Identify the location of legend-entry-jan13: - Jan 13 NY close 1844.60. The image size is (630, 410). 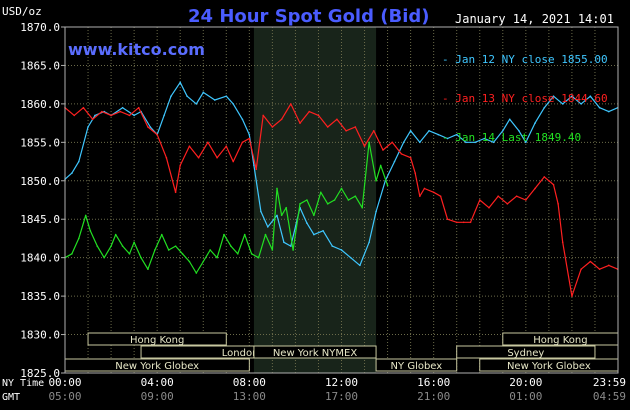
(525, 98).